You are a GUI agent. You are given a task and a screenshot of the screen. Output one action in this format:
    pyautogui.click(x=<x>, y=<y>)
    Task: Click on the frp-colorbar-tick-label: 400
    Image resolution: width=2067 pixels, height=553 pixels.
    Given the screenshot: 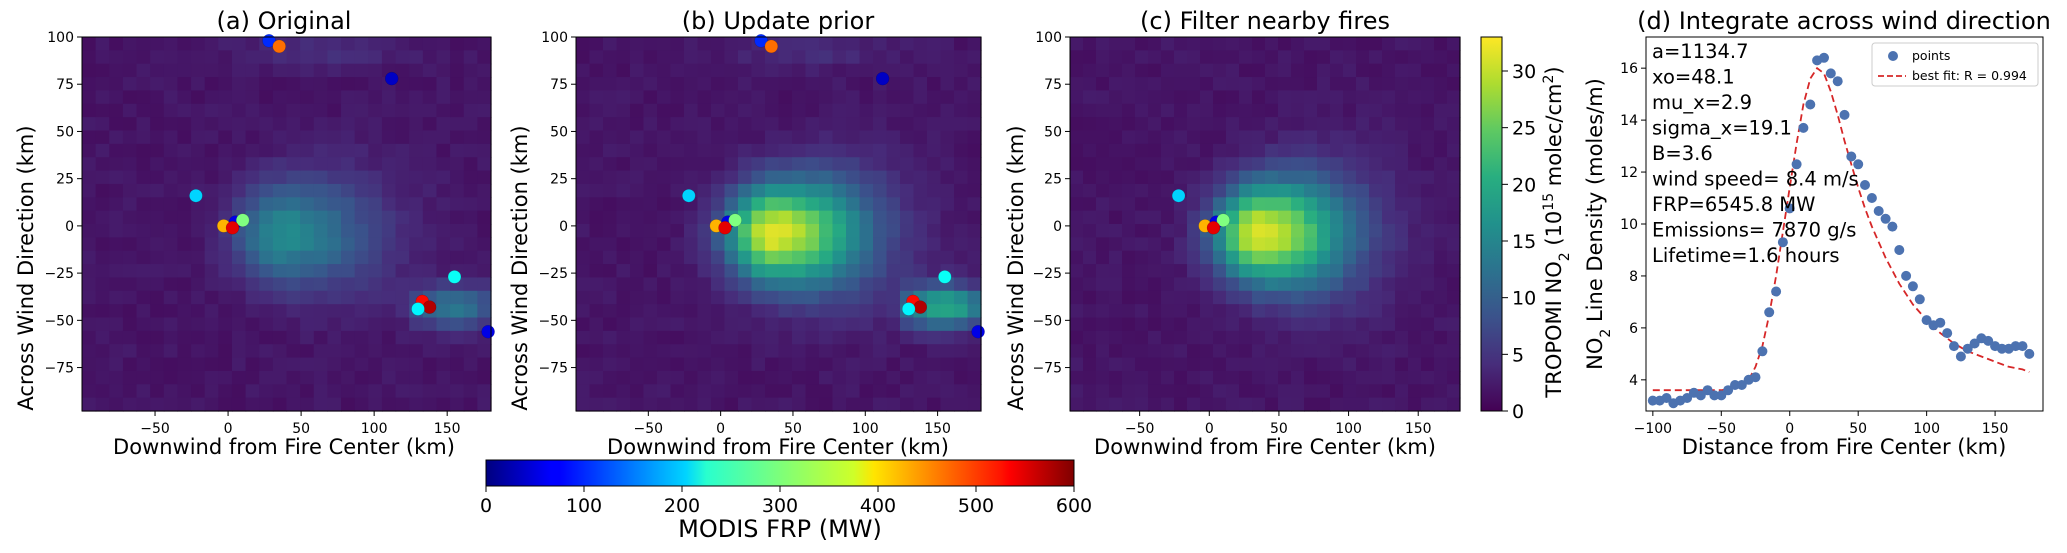 What is the action you would take?
    pyautogui.click(x=878, y=506)
    